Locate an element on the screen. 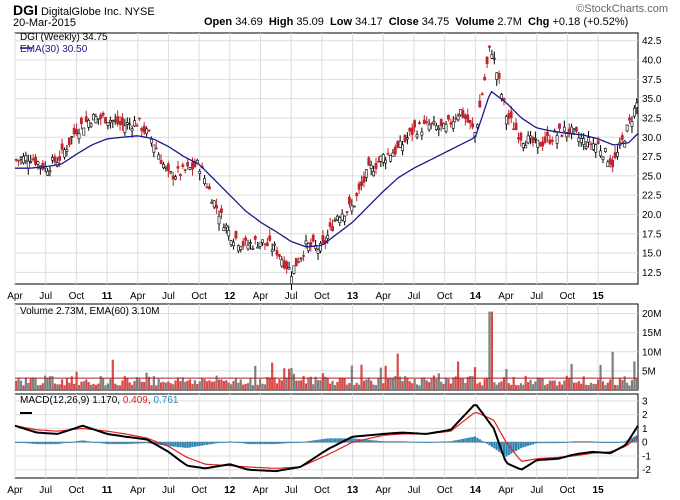 Image resolution: width=680 pixels, height=500 pixels. chart-date: 20-Mar-2015 is located at coordinates (44, 23).